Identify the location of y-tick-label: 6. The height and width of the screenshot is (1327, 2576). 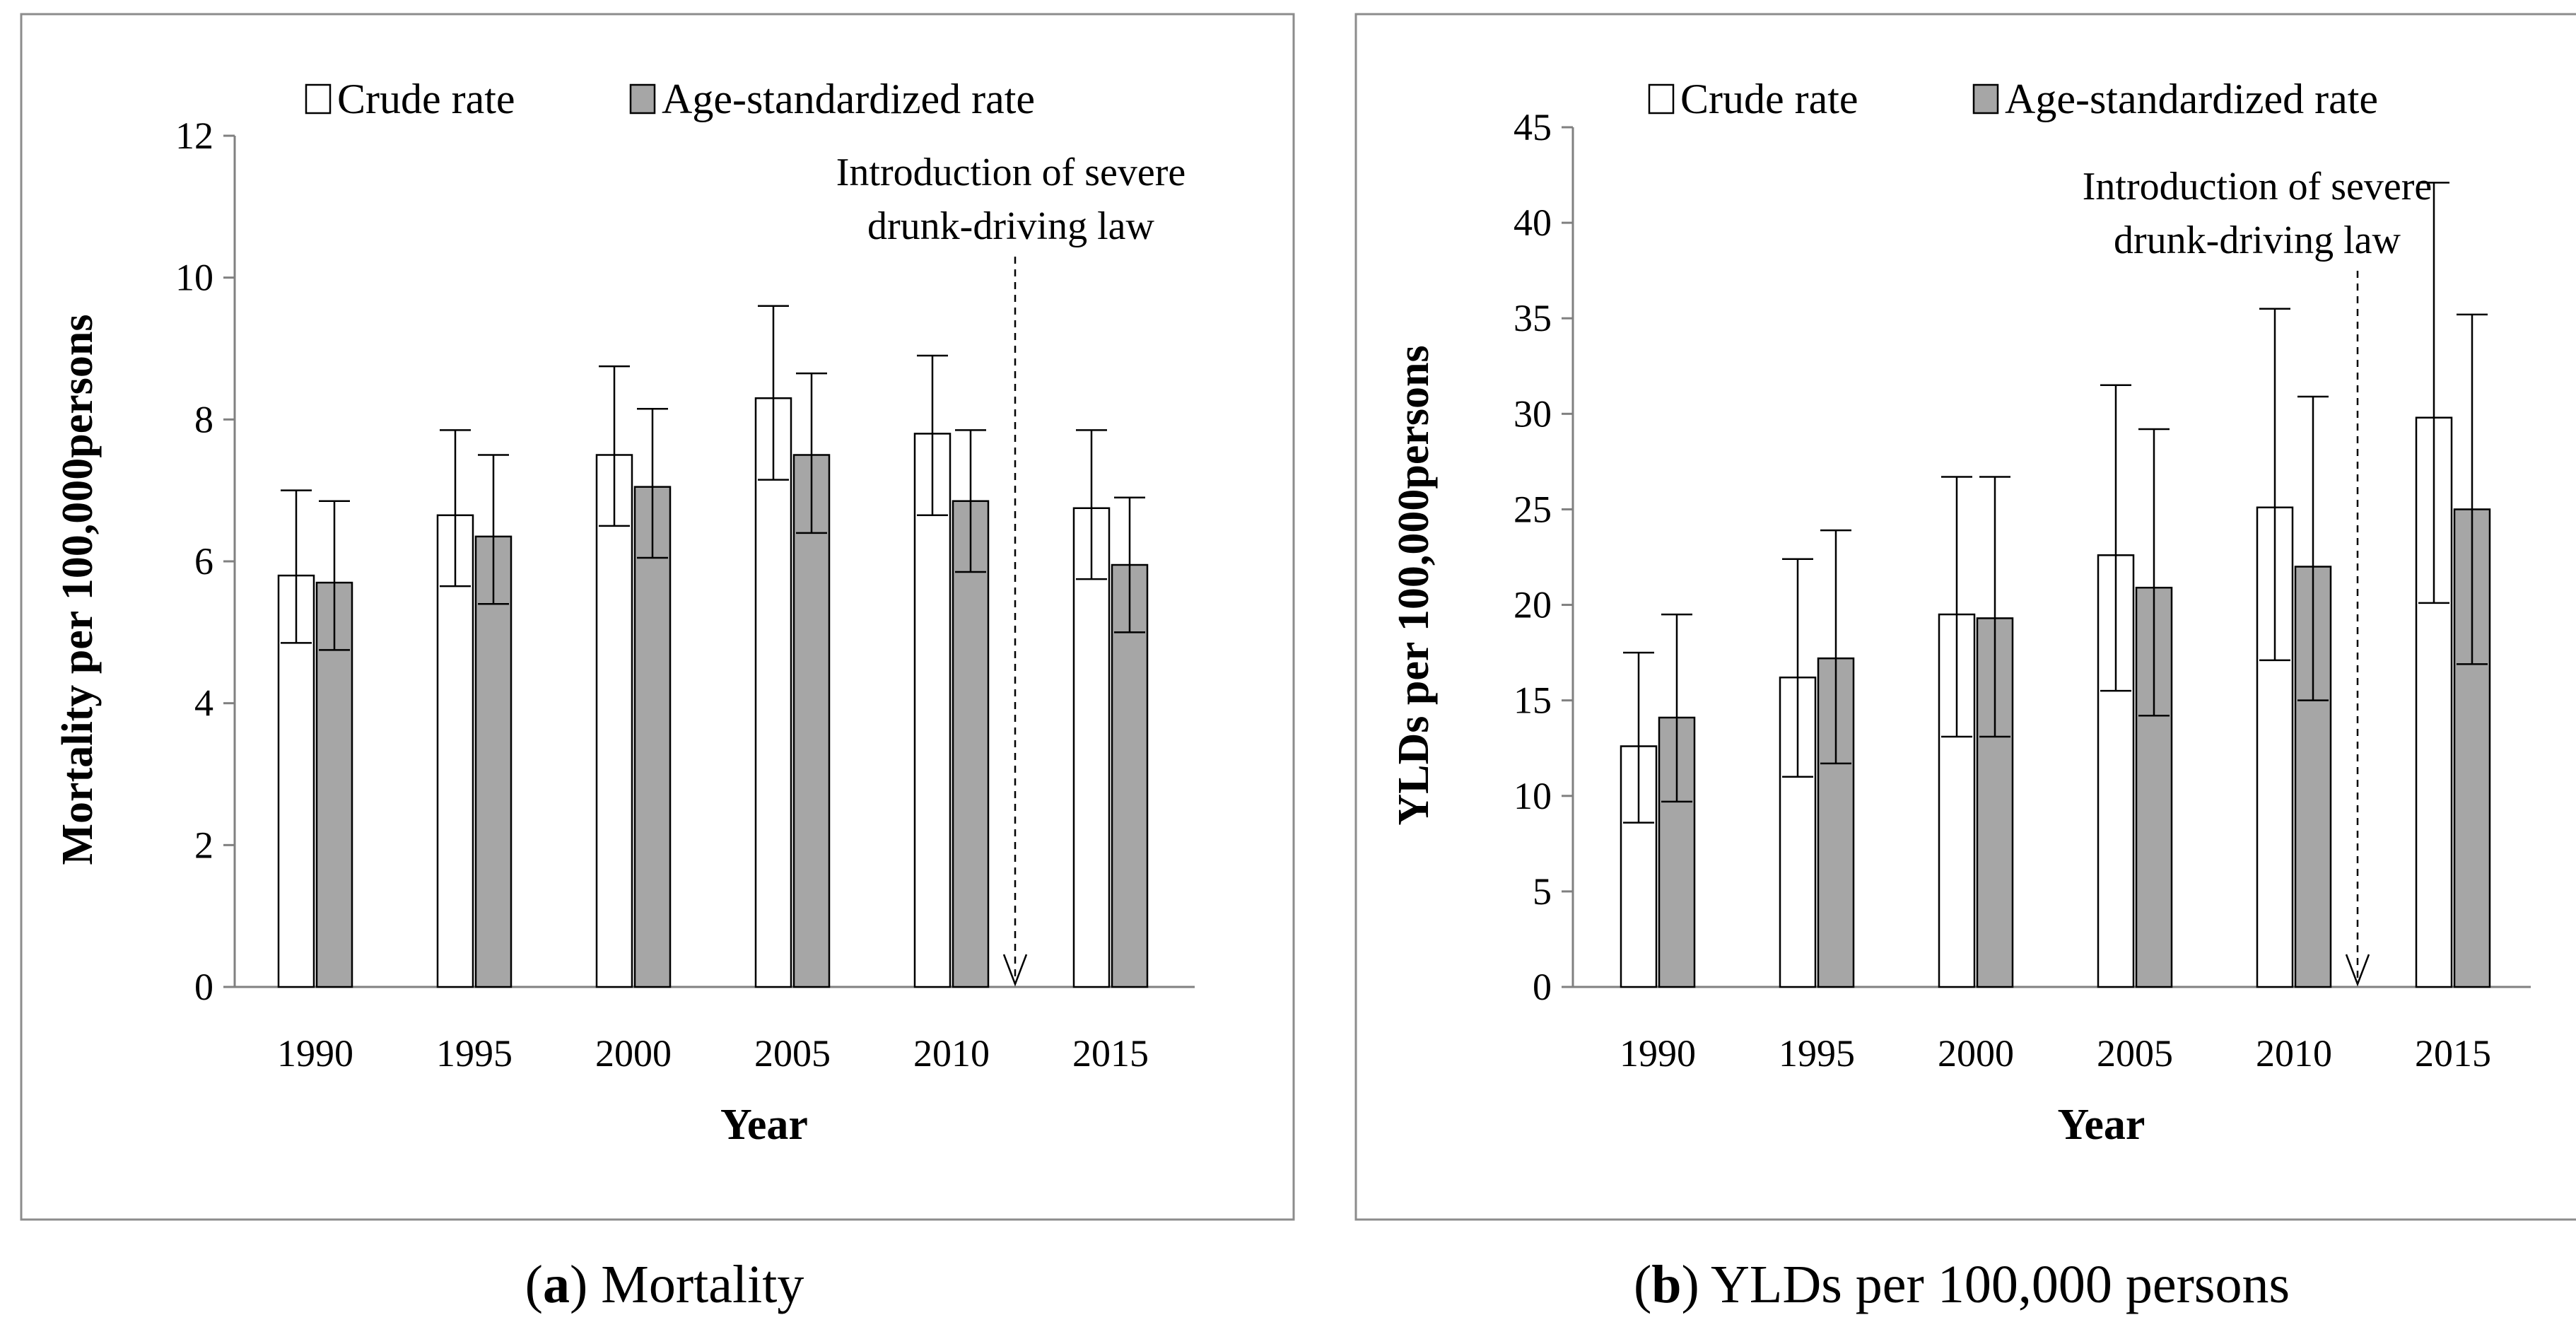
(204, 561).